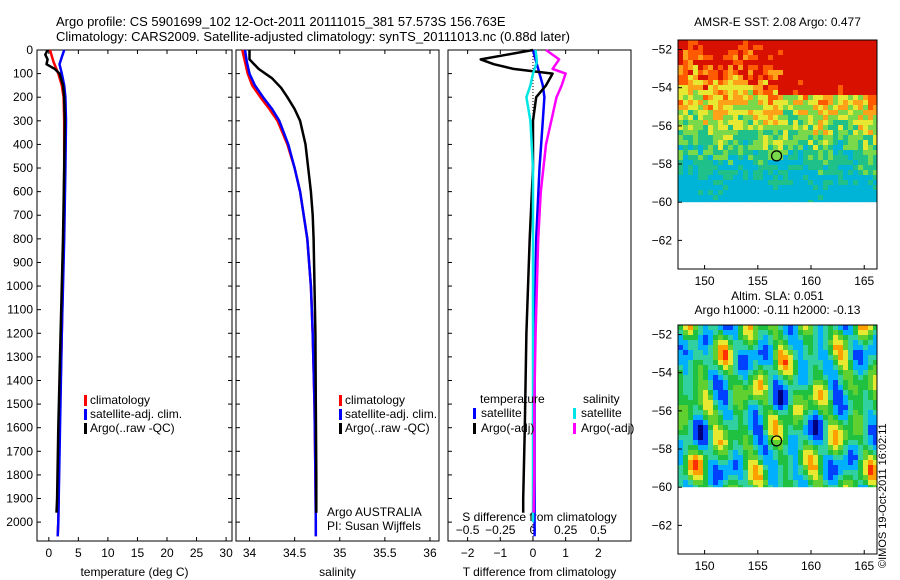  I want to click on depth-tick-label: 1600, so click(19, 428).